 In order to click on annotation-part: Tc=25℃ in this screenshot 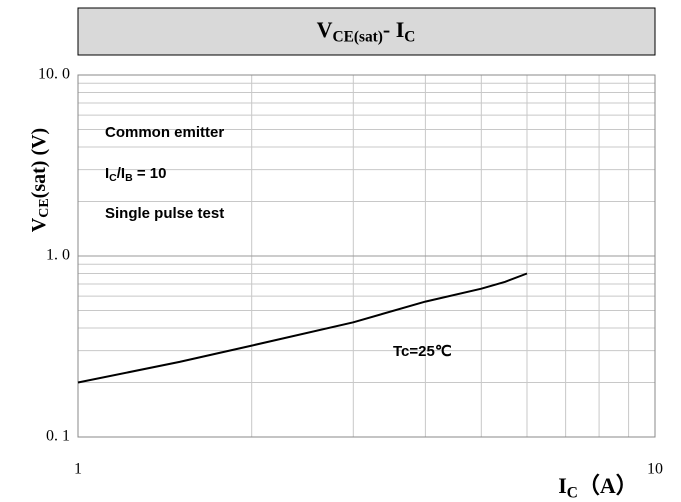, I will do `click(422, 351)`.